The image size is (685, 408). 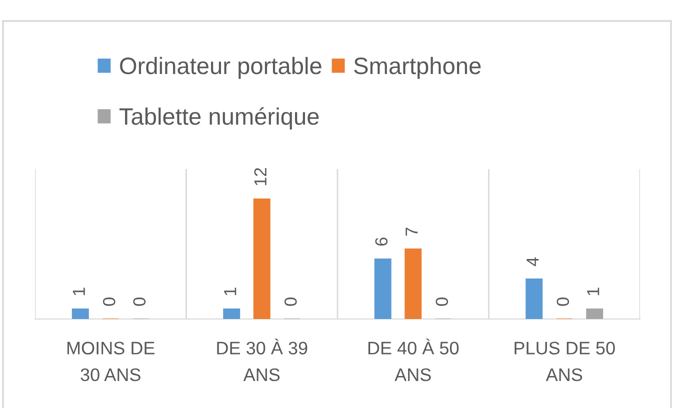 I want to click on data-label: 6, so click(x=381, y=242).